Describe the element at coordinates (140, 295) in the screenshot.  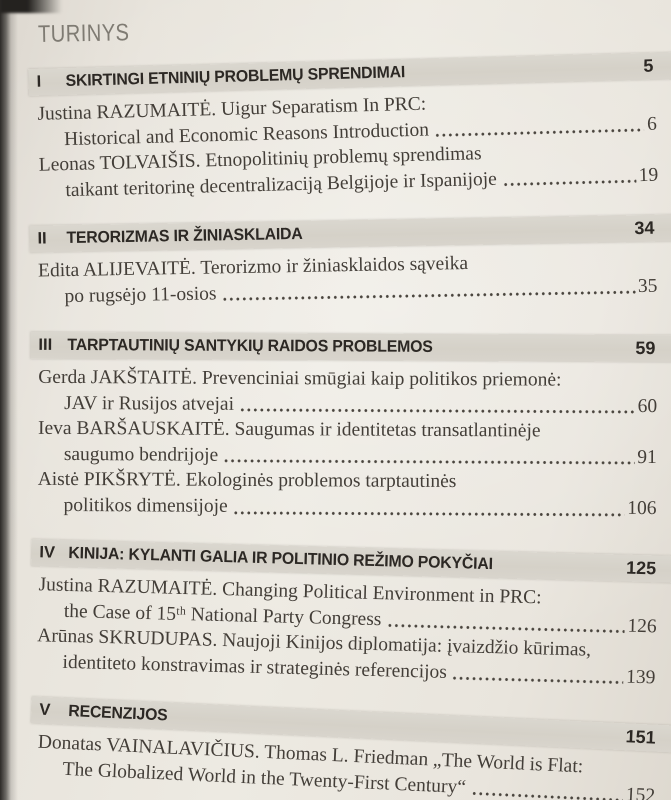
I see `entry-line-2-text: po rugsėjo 11-osios` at that location.